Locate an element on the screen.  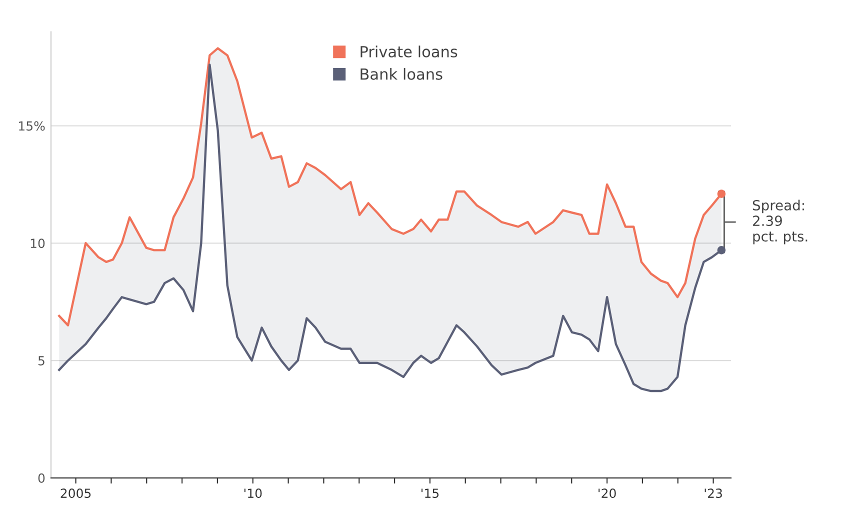
y-tick-label: 5 is located at coordinates (41, 361).